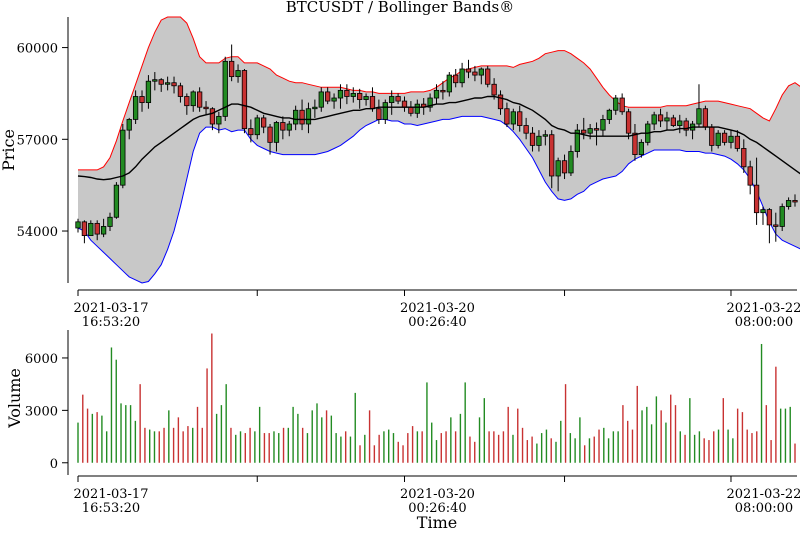 This screenshot has width=800, height=533. I want to click on chart-title: BTCUSDT / Bollinger Bands®, so click(400, 8).